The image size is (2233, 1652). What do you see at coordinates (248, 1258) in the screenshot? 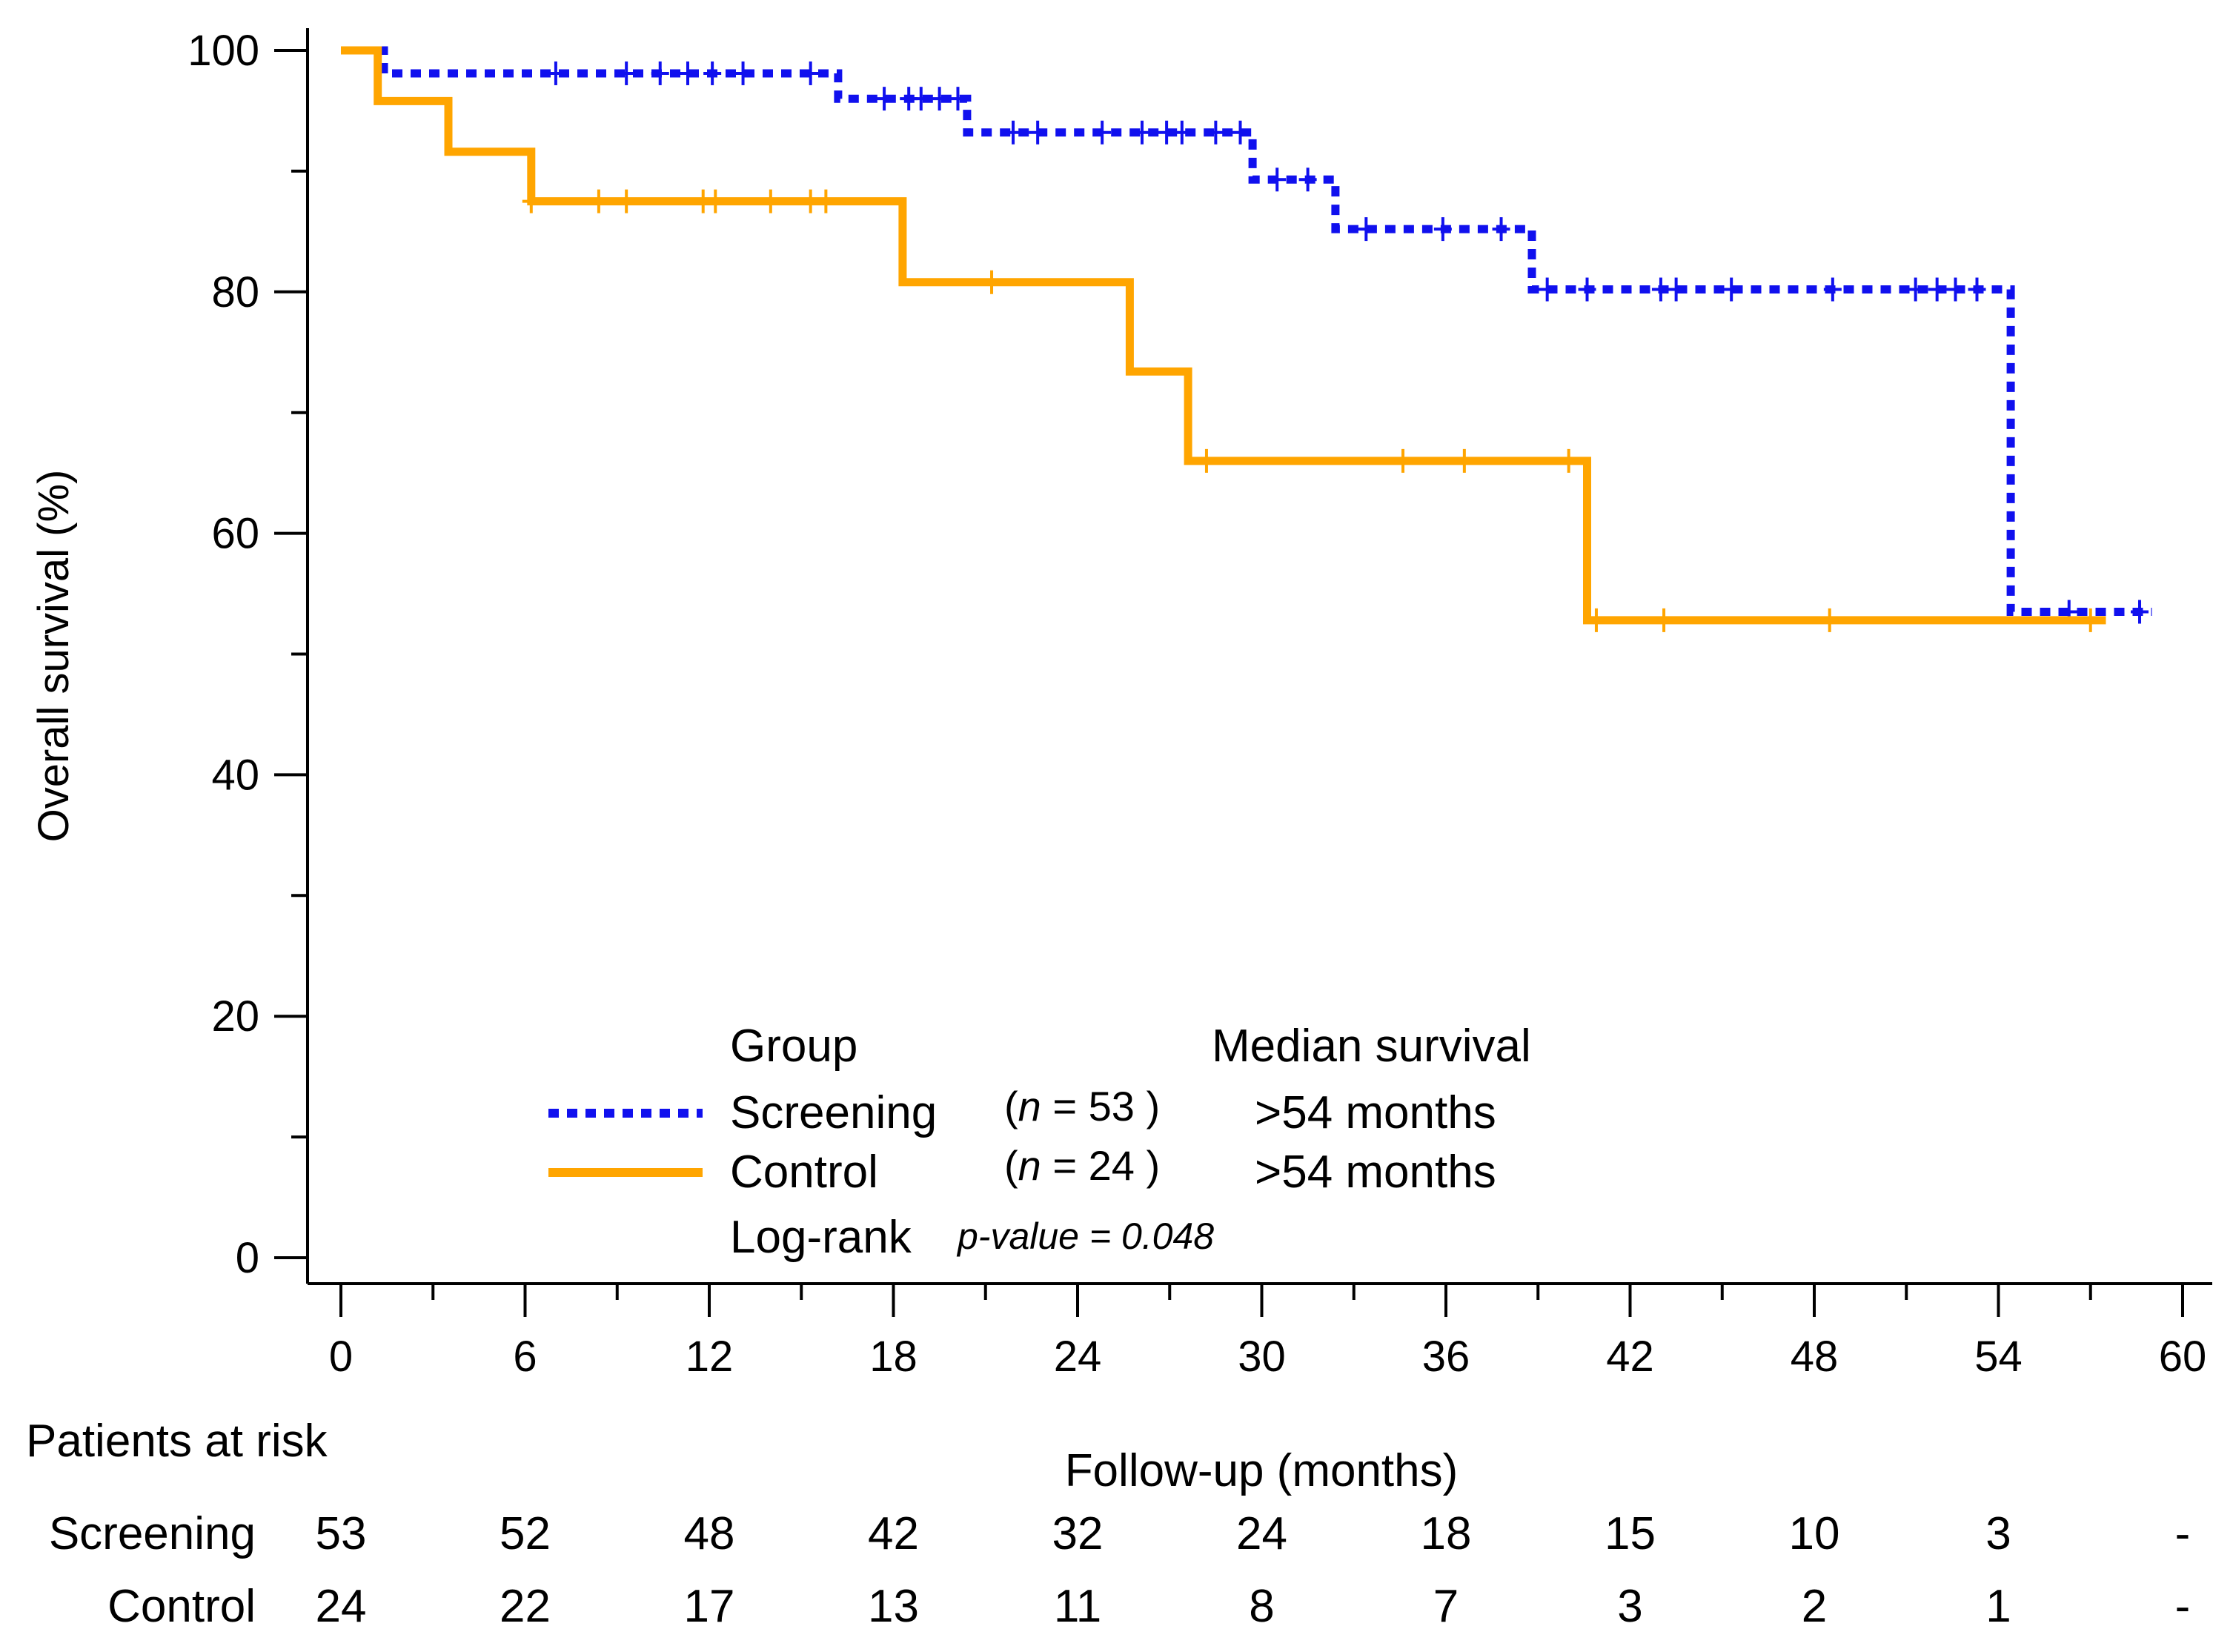
I see `y-tick-label: 0` at bounding box center [248, 1258].